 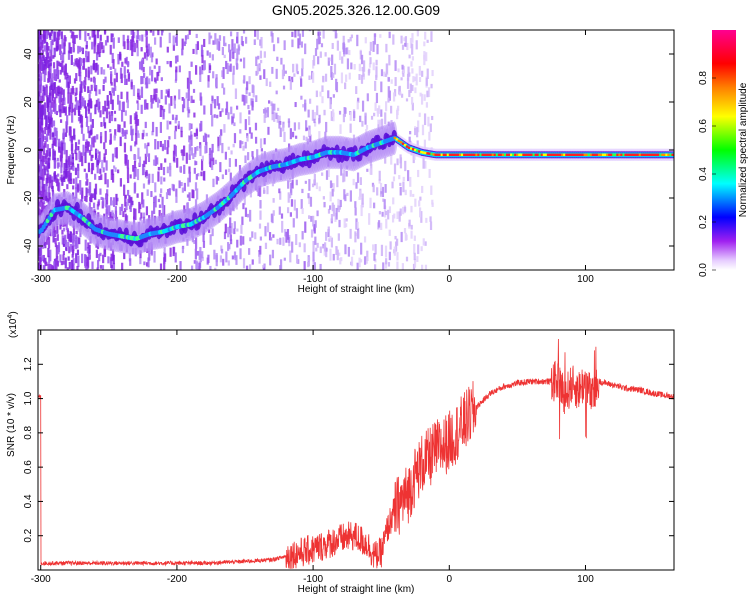 I want to click on ridge-band, so click(x=77, y=206).